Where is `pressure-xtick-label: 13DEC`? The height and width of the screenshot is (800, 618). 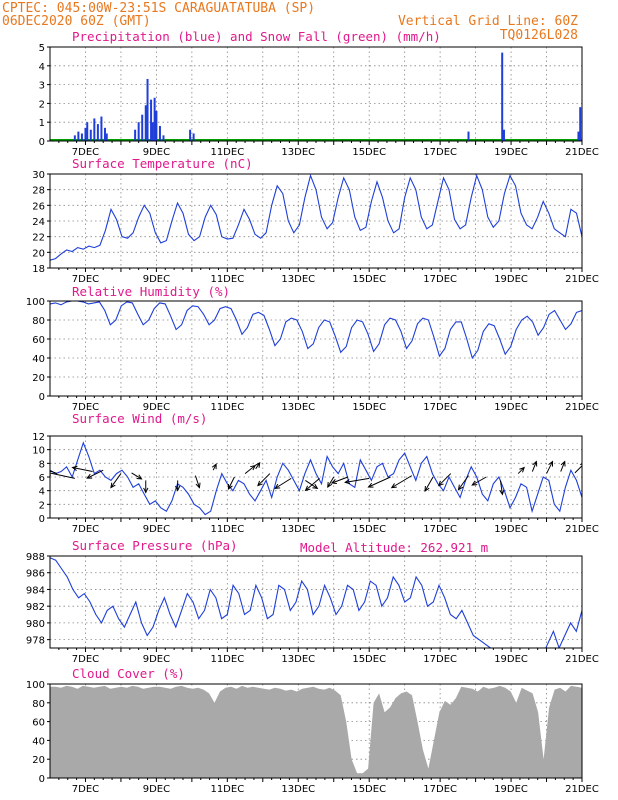
pressure-xtick-label: 13DEC is located at coordinates (298, 659).